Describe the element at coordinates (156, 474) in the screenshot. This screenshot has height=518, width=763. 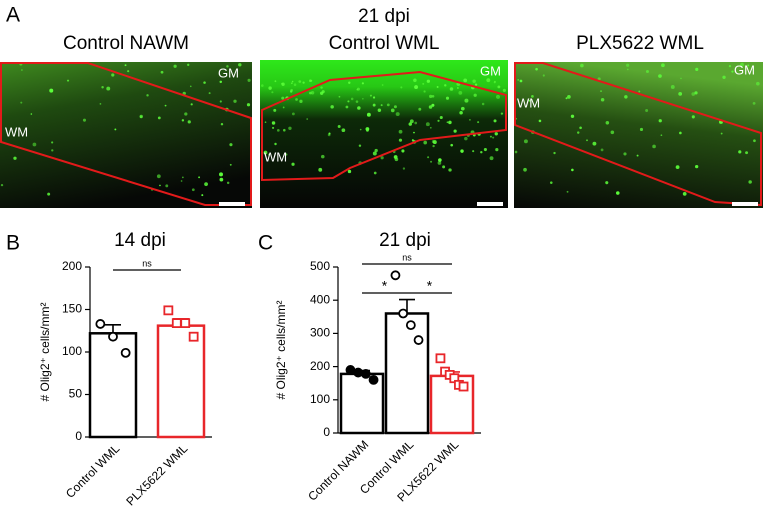
I see `x-tick-label: PLX5622 WML` at that location.